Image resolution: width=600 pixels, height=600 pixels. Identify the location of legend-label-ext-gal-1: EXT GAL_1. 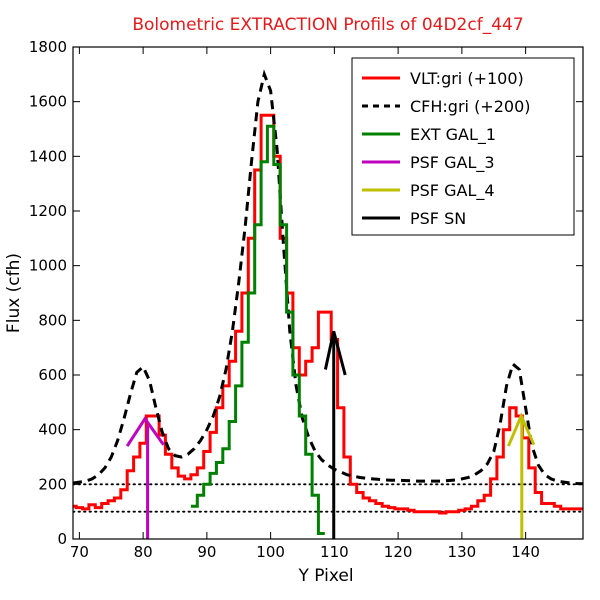
(453, 135).